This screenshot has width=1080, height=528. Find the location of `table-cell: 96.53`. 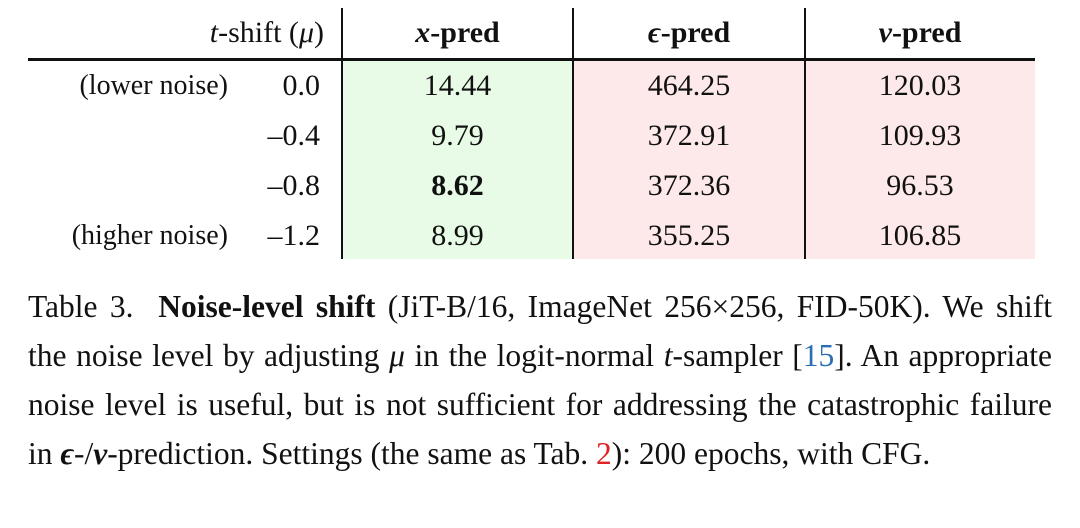

table-cell: 96.53 is located at coordinates (920, 185).